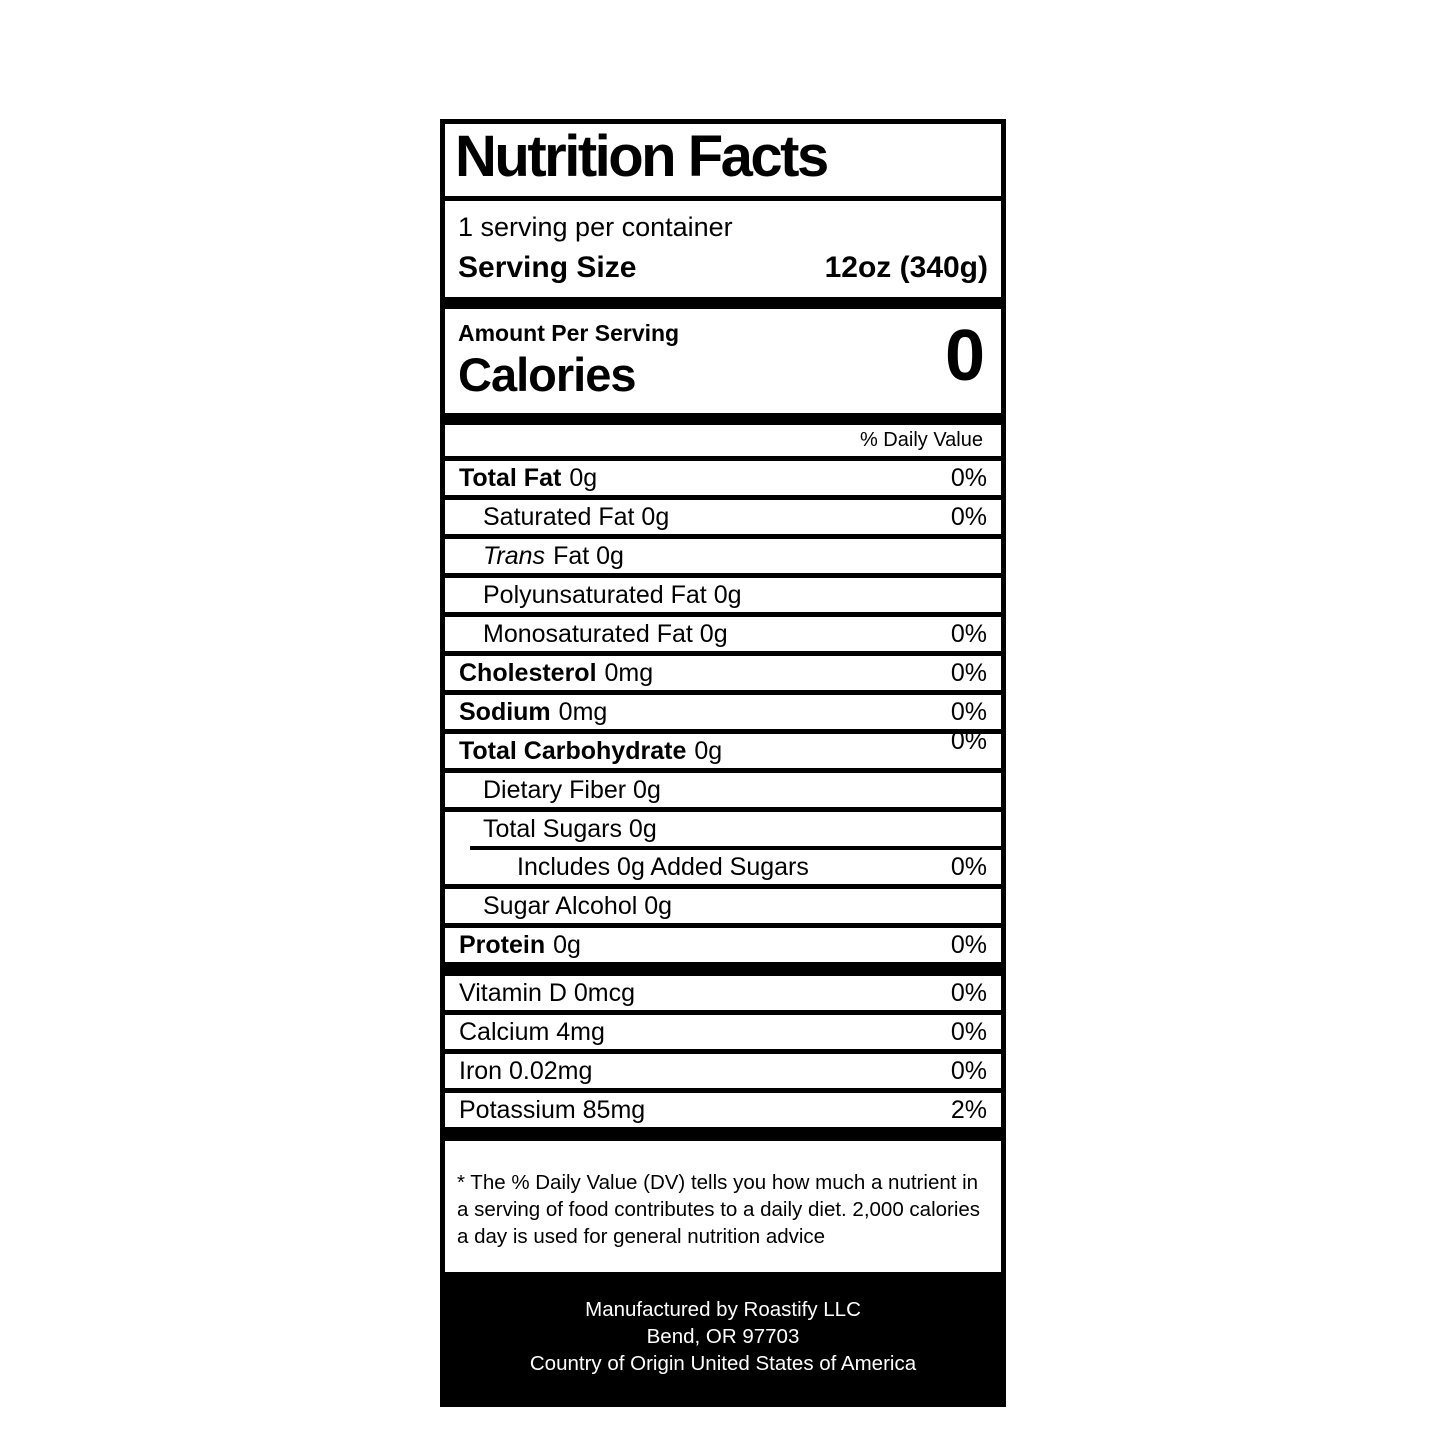 This screenshot has height=1445, width=1445. What do you see at coordinates (547, 374) in the screenshot?
I see `calories-label: Calories` at bounding box center [547, 374].